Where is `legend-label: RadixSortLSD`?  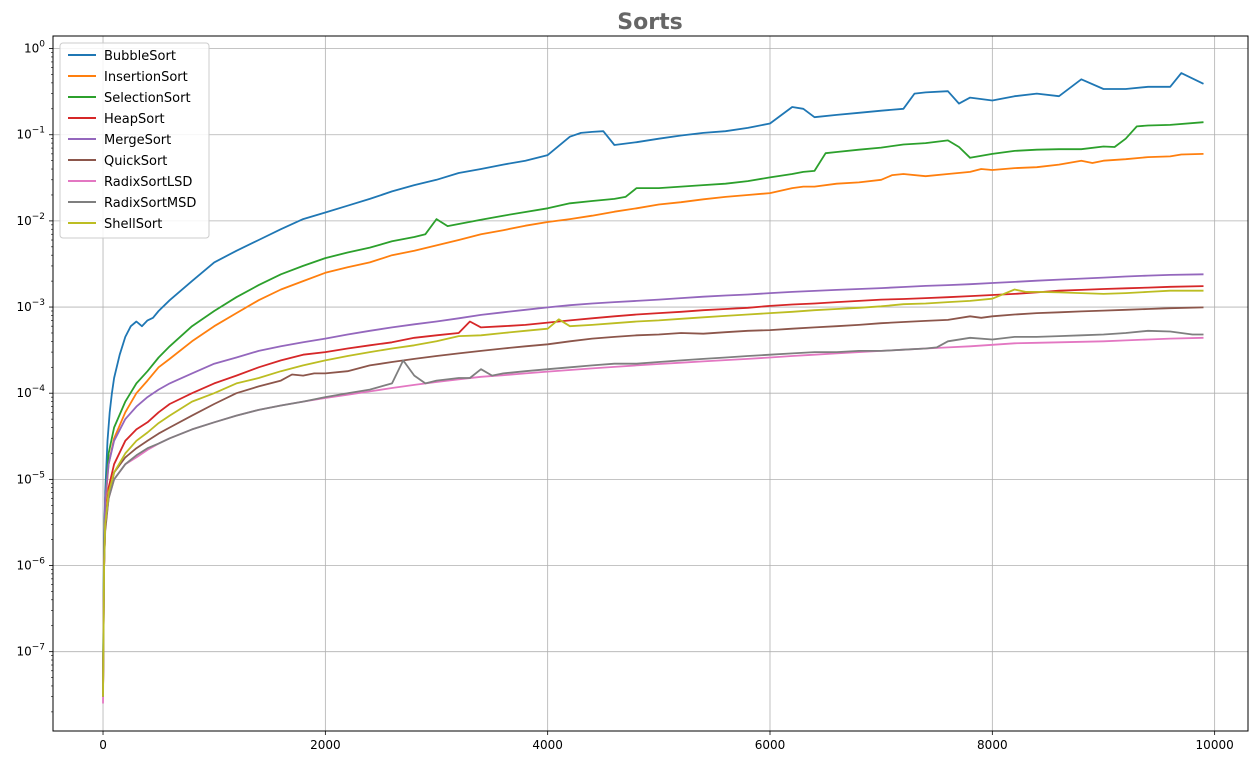 legend-label: RadixSortLSD is located at coordinates (148, 182).